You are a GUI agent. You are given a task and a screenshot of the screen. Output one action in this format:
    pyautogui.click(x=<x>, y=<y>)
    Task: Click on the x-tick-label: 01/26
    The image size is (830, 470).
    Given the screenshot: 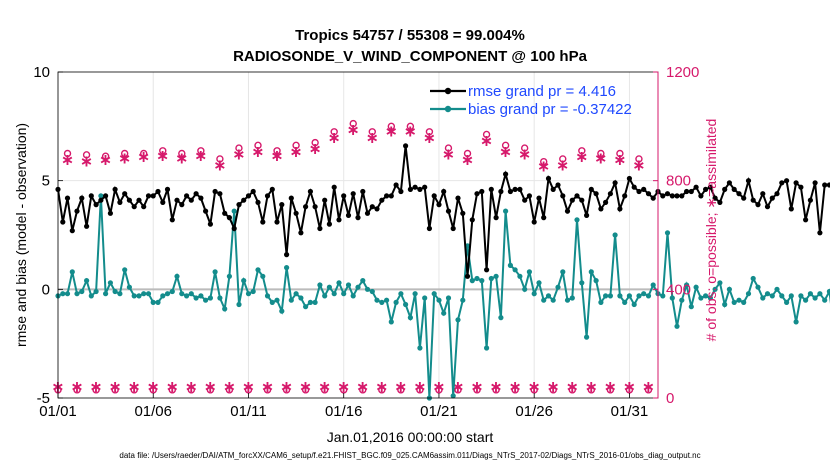 What is the action you would take?
    pyautogui.click(x=534, y=411)
    